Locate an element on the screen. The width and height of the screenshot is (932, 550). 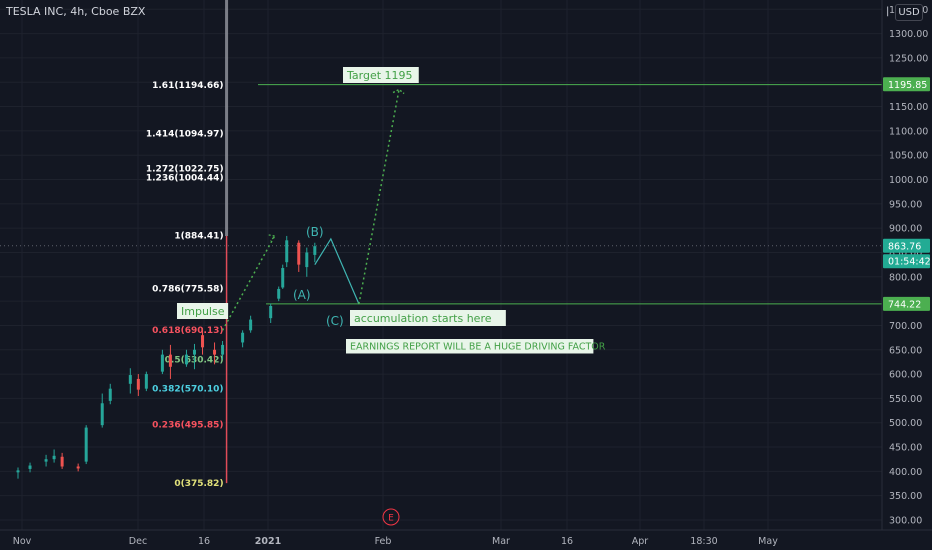
time-tick-label: 18:30 is located at coordinates (703, 541).